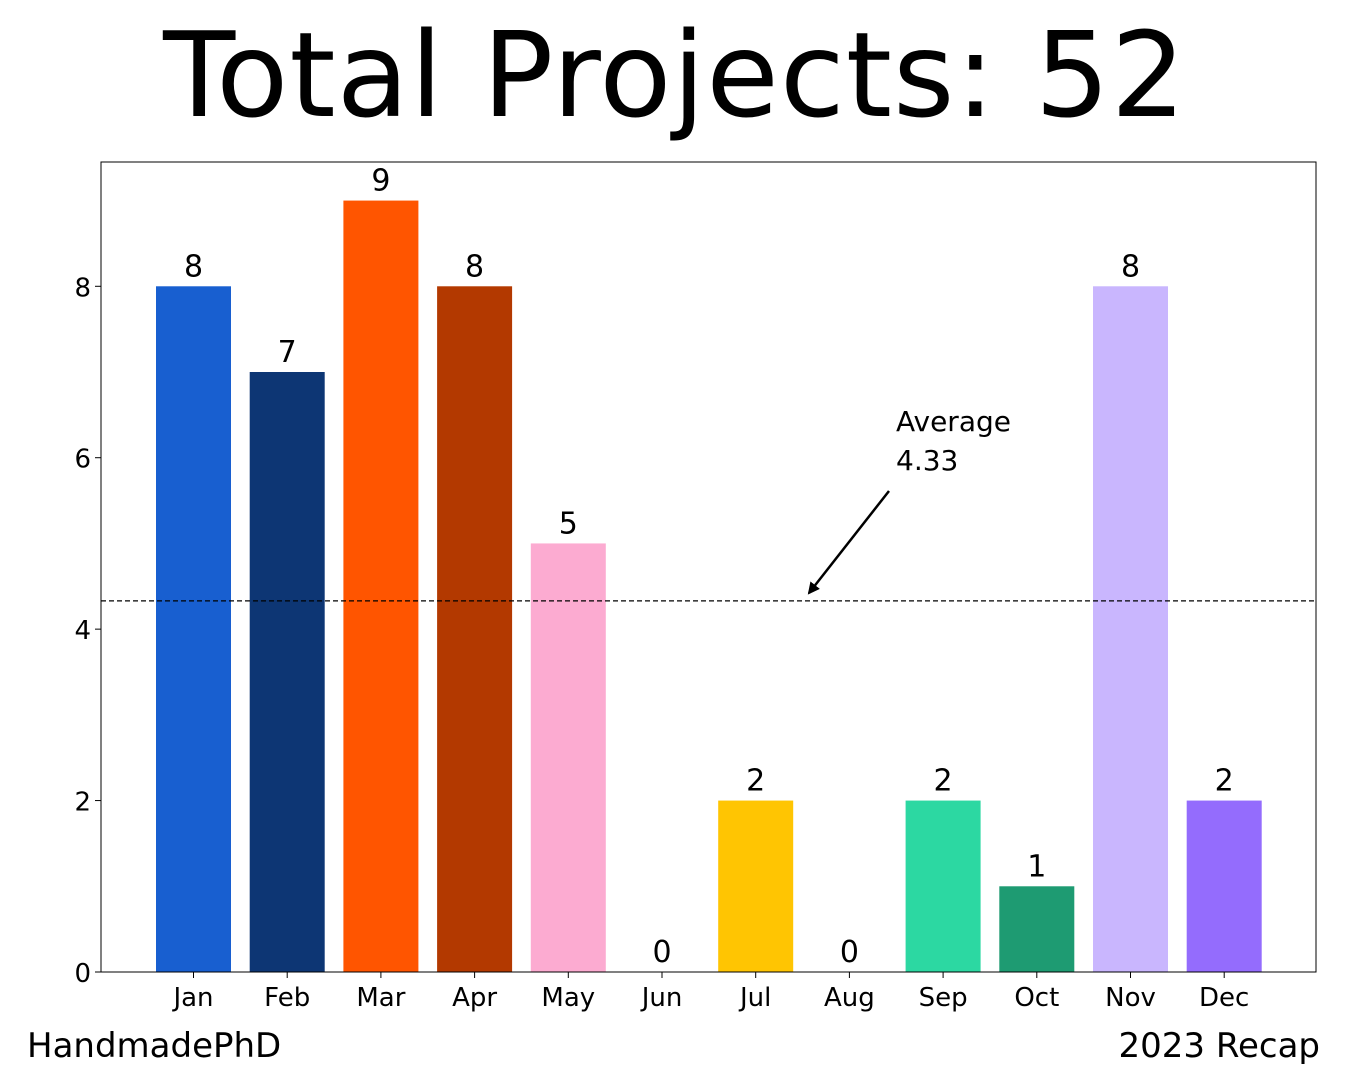 This screenshot has height=1080, width=1350. Describe the element at coordinates (381, 586) in the screenshot. I see `bar-mar` at that location.